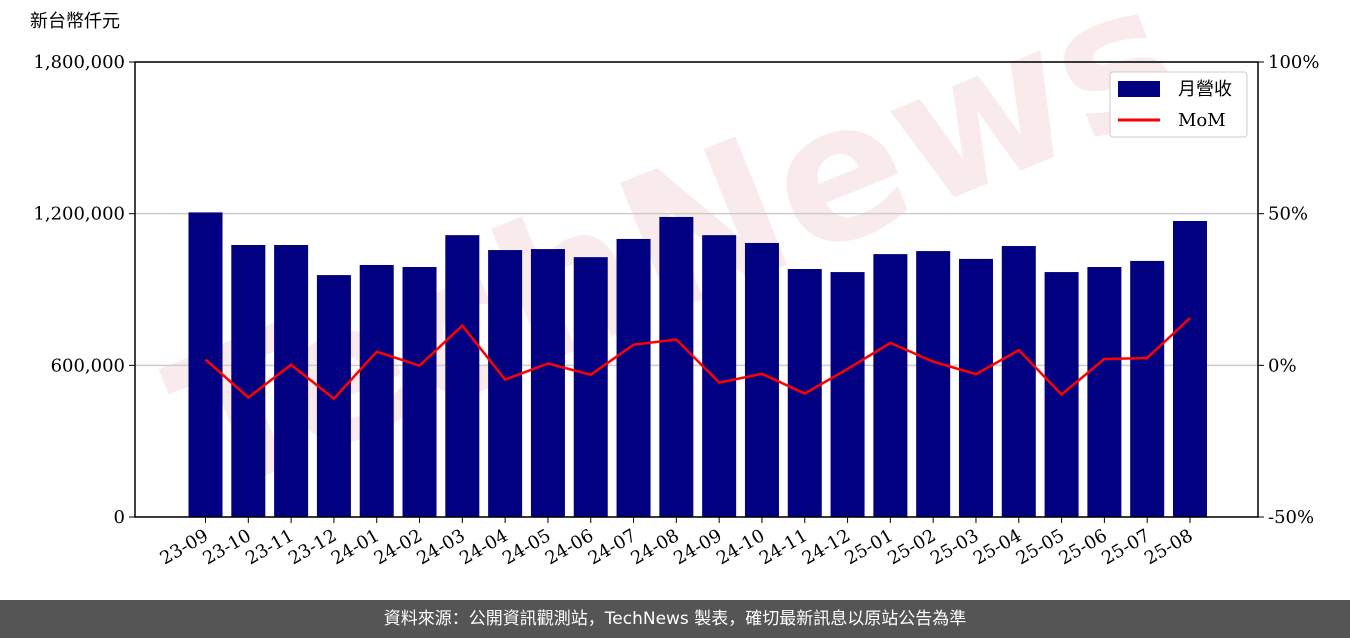  What do you see at coordinates (1139, 89) in the screenshot?
I see `legend-swatch` at bounding box center [1139, 89].